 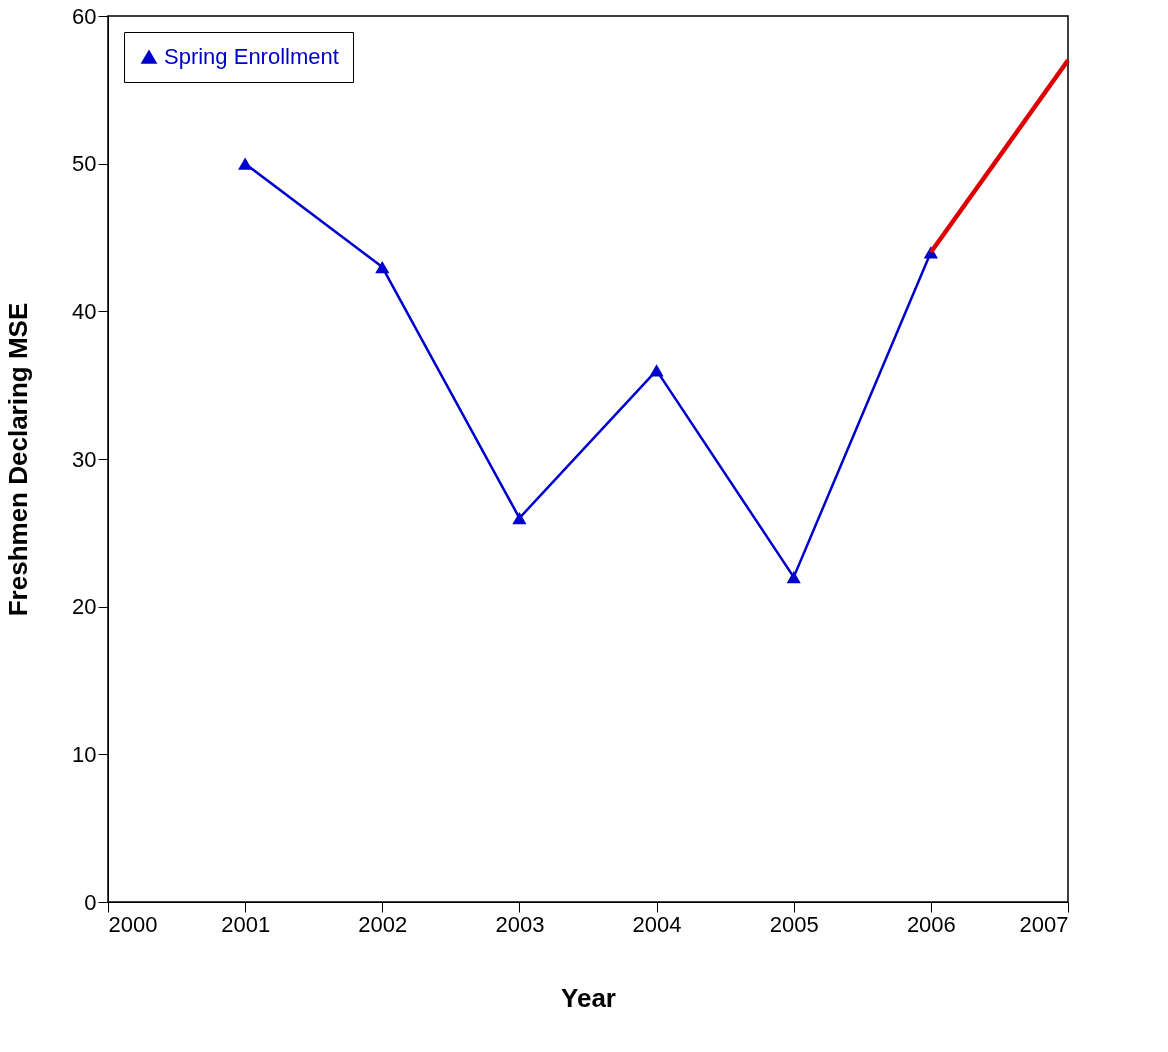 What do you see at coordinates (588, 997) in the screenshot?
I see `x-axis-title: Year` at bounding box center [588, 997].